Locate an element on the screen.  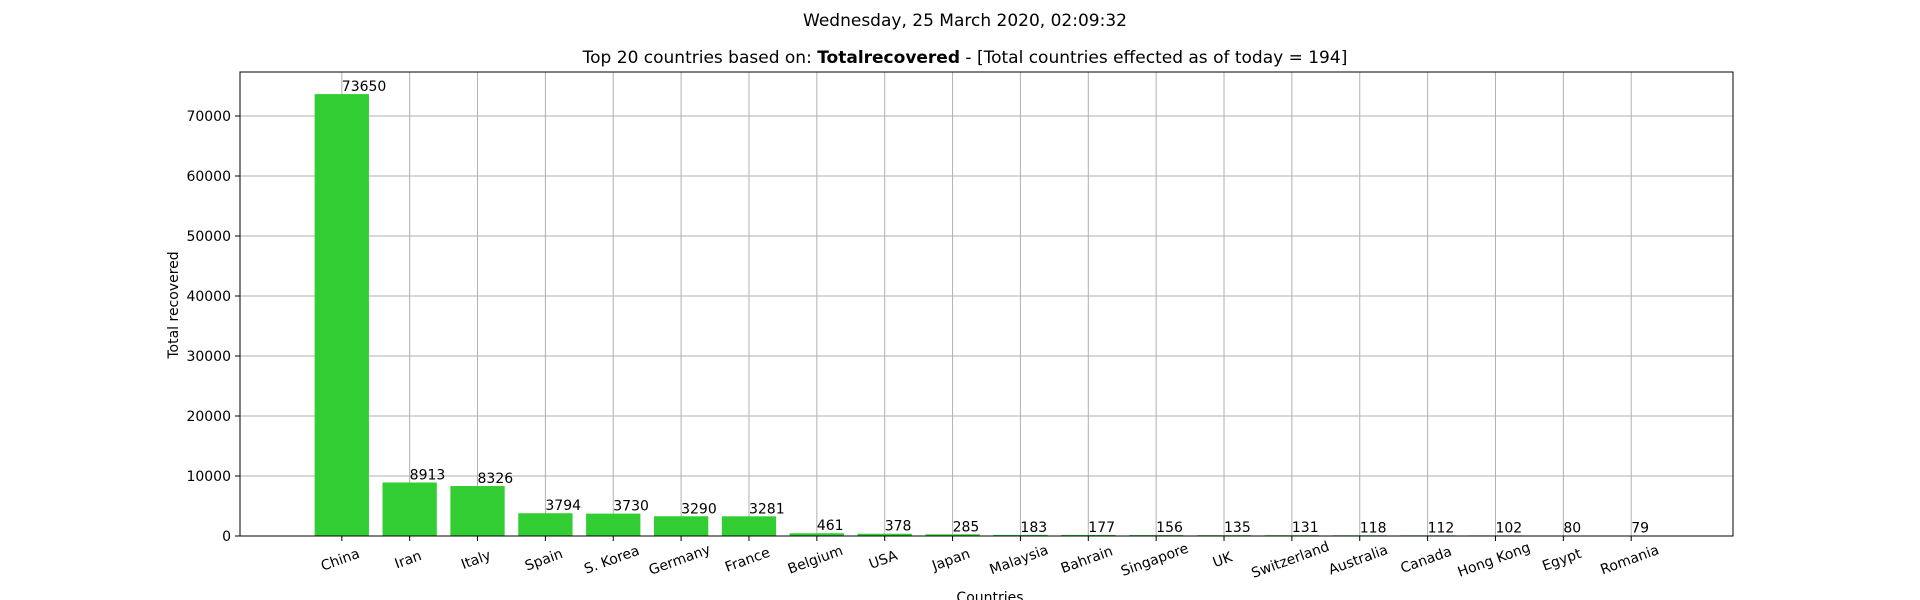
chart-title-prefix: Top 20 countries based on: is located at coordinates (700, 58).